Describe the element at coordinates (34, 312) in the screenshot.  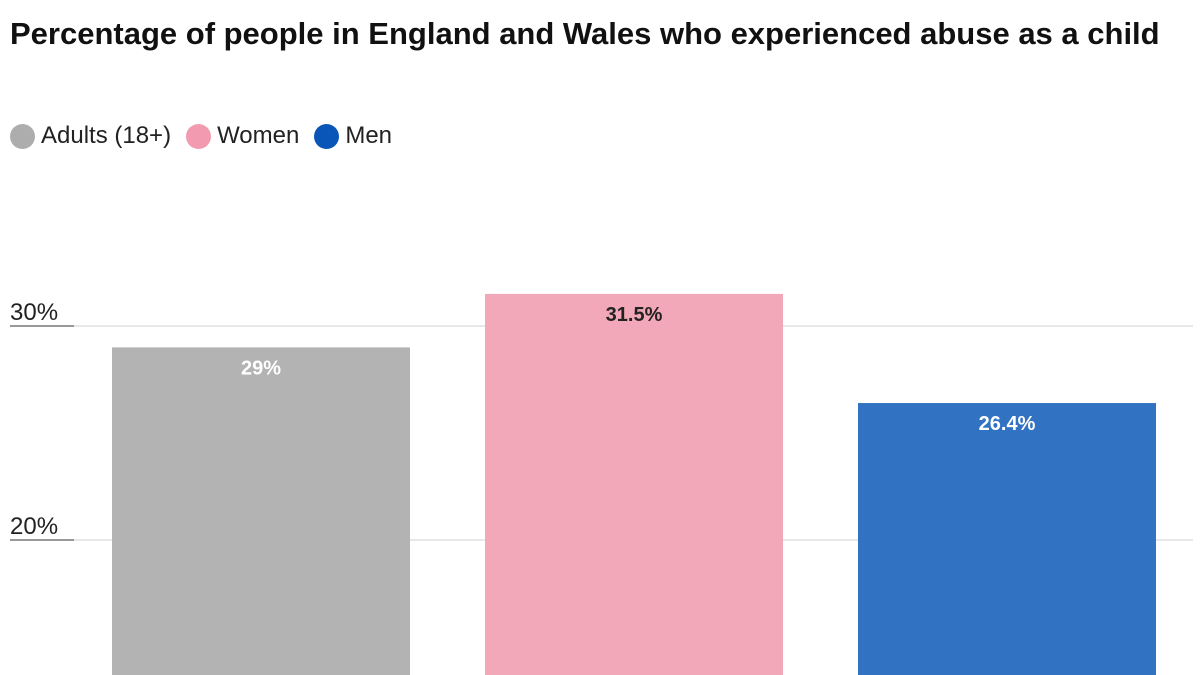
I see `ytick-label-30: 30%` at that location.